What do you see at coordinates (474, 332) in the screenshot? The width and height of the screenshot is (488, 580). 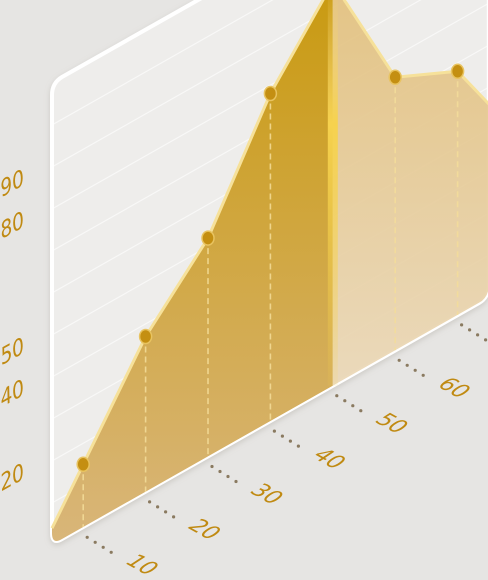 I see `x-tick: 70` at bounding box center [474, 332].